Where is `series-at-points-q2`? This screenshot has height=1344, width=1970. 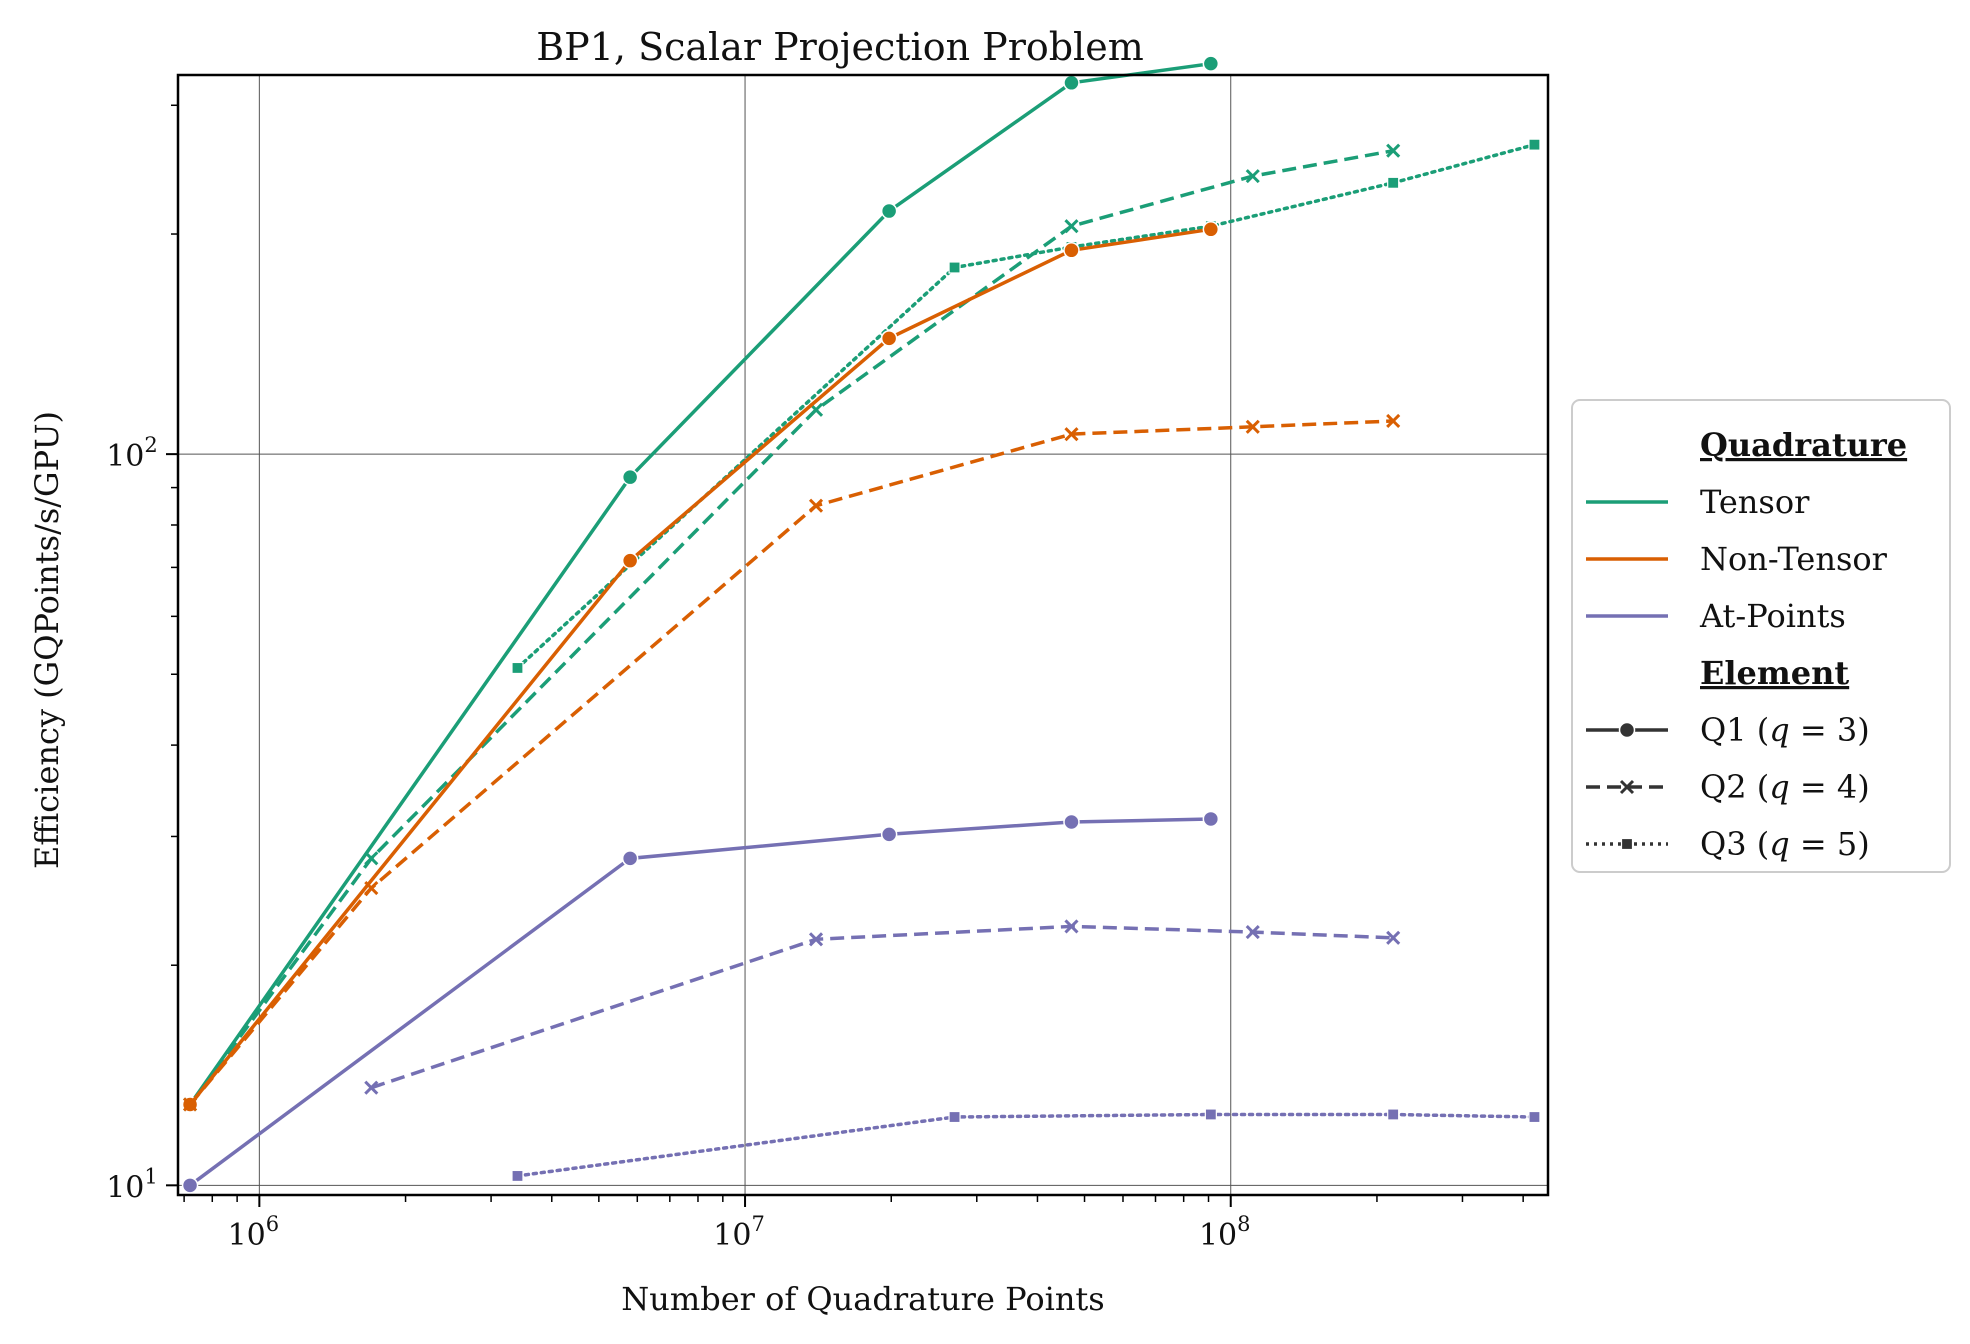
series-at-points-q2 is located at coordinates (882, 1007).